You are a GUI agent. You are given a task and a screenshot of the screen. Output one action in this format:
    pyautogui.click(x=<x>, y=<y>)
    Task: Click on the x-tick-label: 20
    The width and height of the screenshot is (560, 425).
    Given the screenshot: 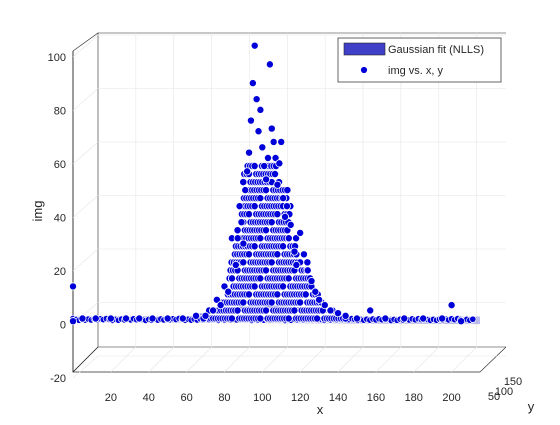 What is the action you would take?
    pyautogui.click(x=111, y=398)
    